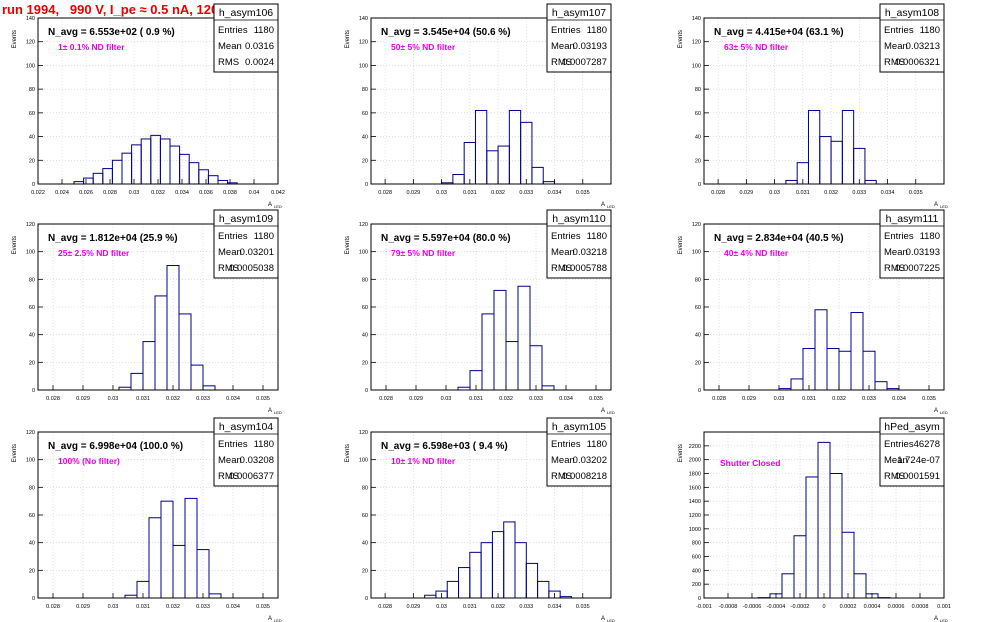  I want to click on y-tick-label: 80, so click(365, 488).